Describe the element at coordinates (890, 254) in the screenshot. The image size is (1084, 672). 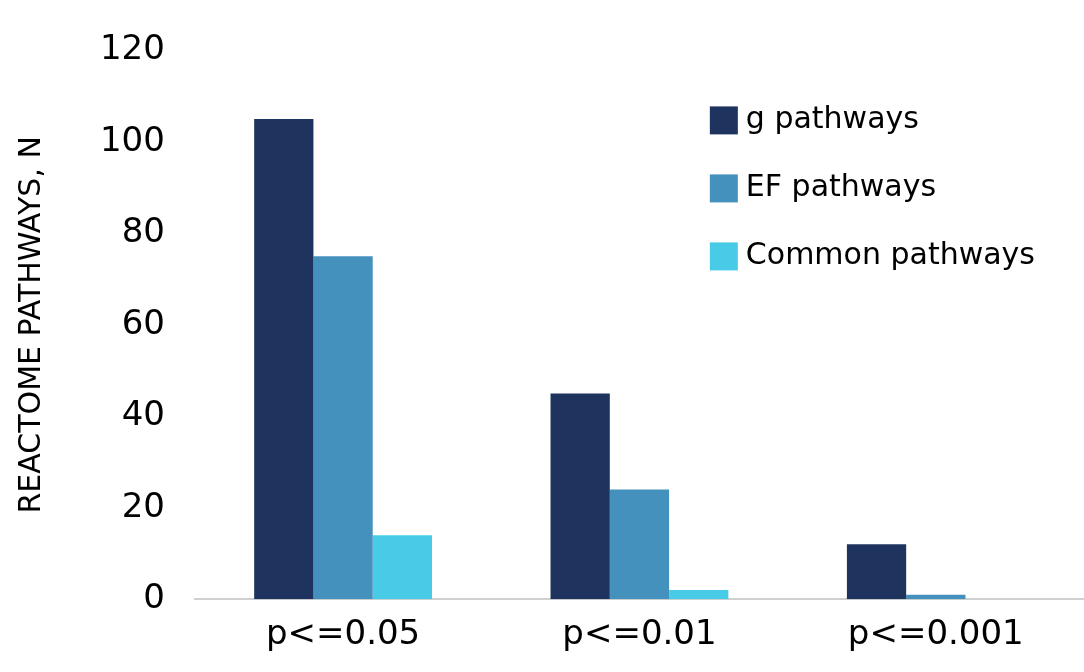
I see `legend-label: Common pathways` at that location.